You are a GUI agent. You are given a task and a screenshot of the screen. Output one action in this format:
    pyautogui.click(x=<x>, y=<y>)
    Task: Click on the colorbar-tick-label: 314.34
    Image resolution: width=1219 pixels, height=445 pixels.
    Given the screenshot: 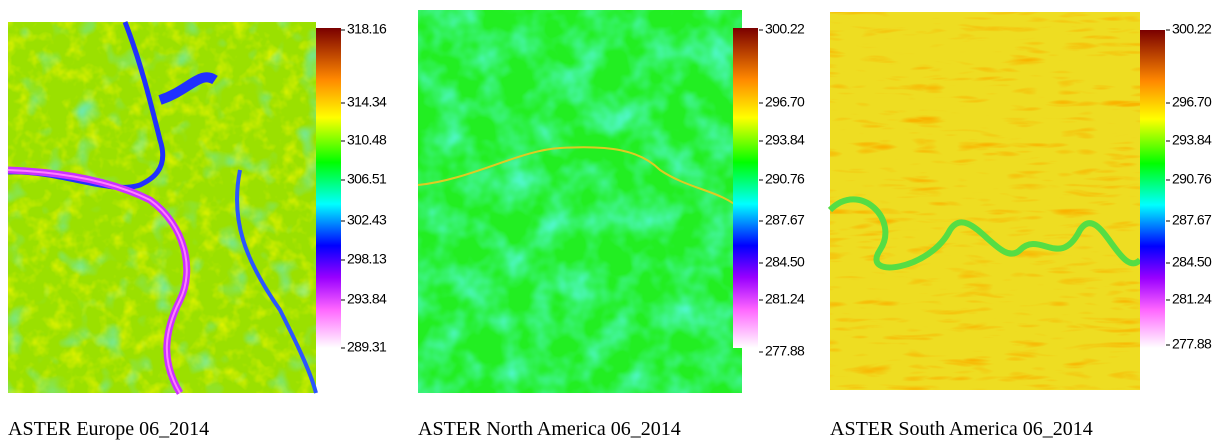 What is the action you would take?
    pyautogui.click(x=367, y=102)
    